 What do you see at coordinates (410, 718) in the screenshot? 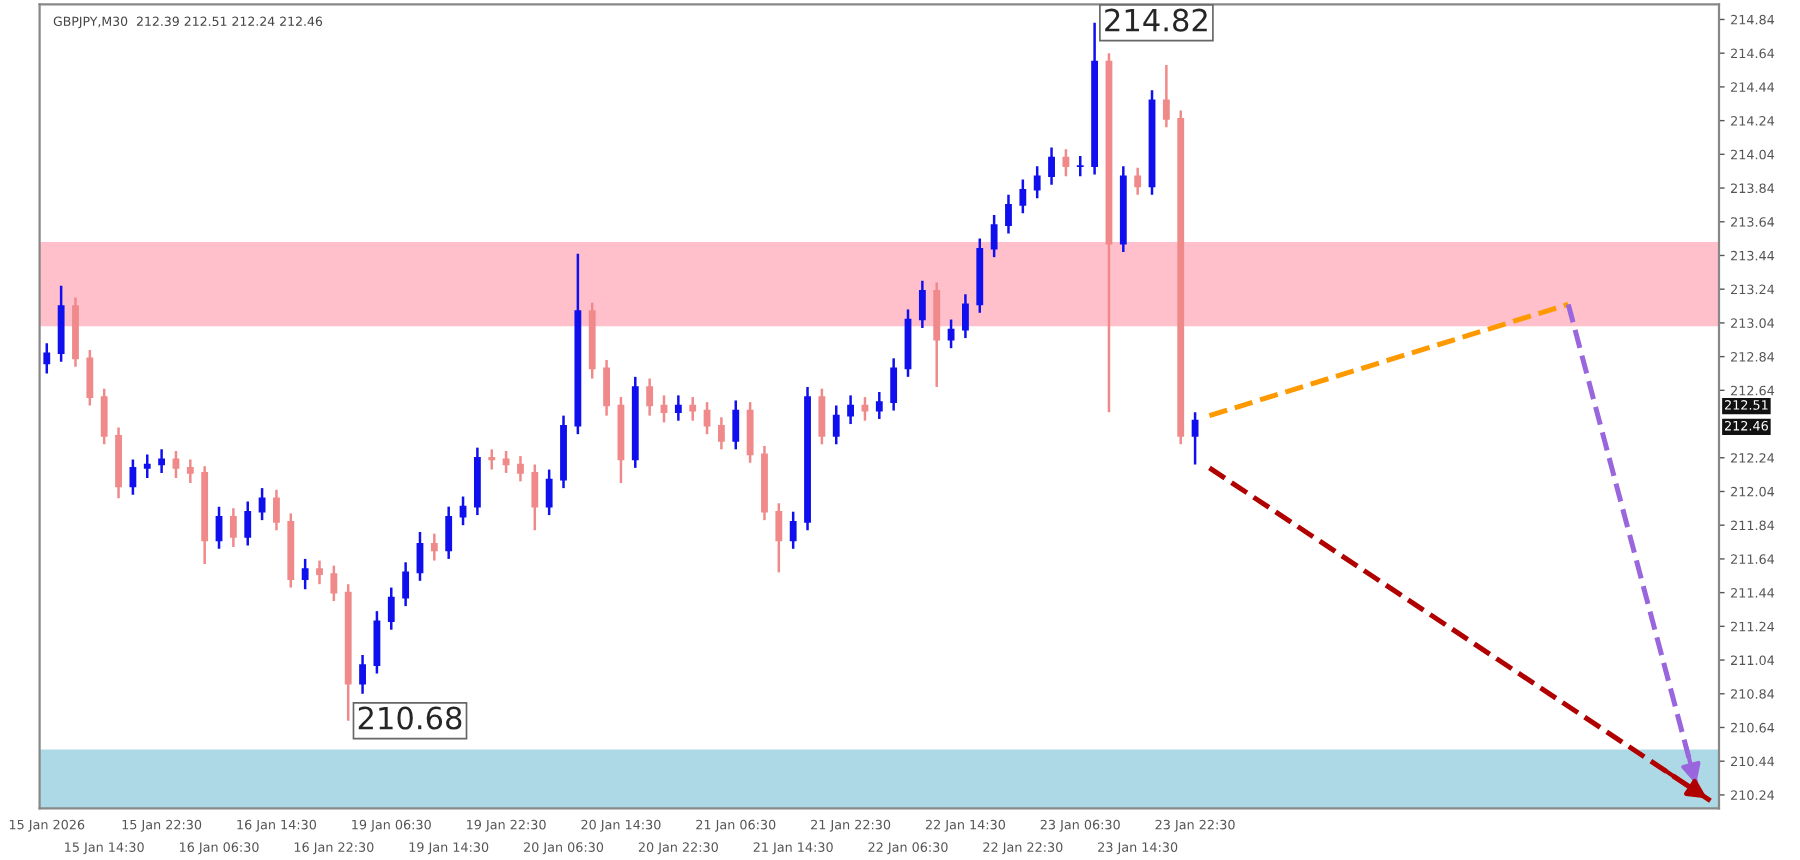
I see `annotation: 210.68` at bounding box center [410, 718].